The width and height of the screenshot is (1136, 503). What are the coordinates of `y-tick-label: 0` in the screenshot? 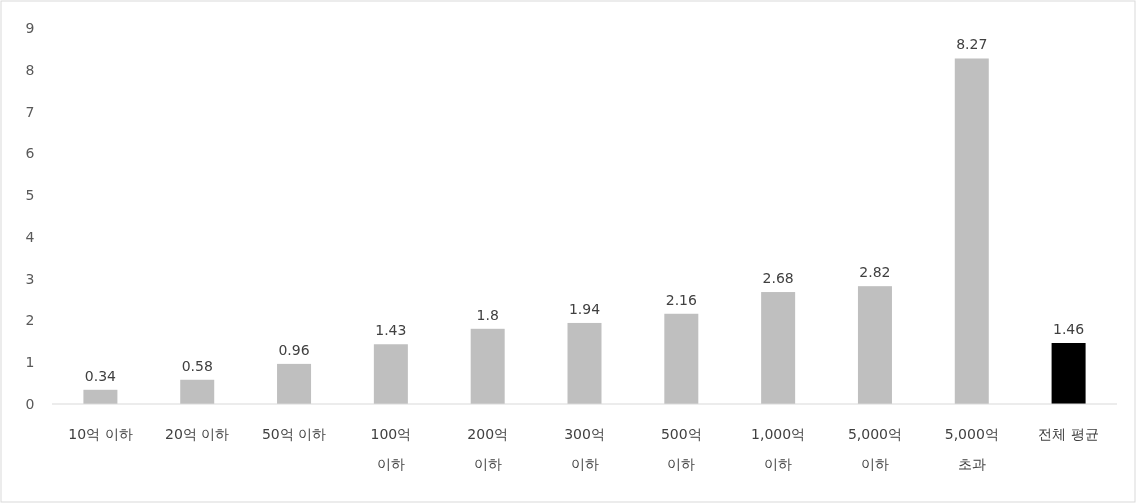 It's located at (30, 404).